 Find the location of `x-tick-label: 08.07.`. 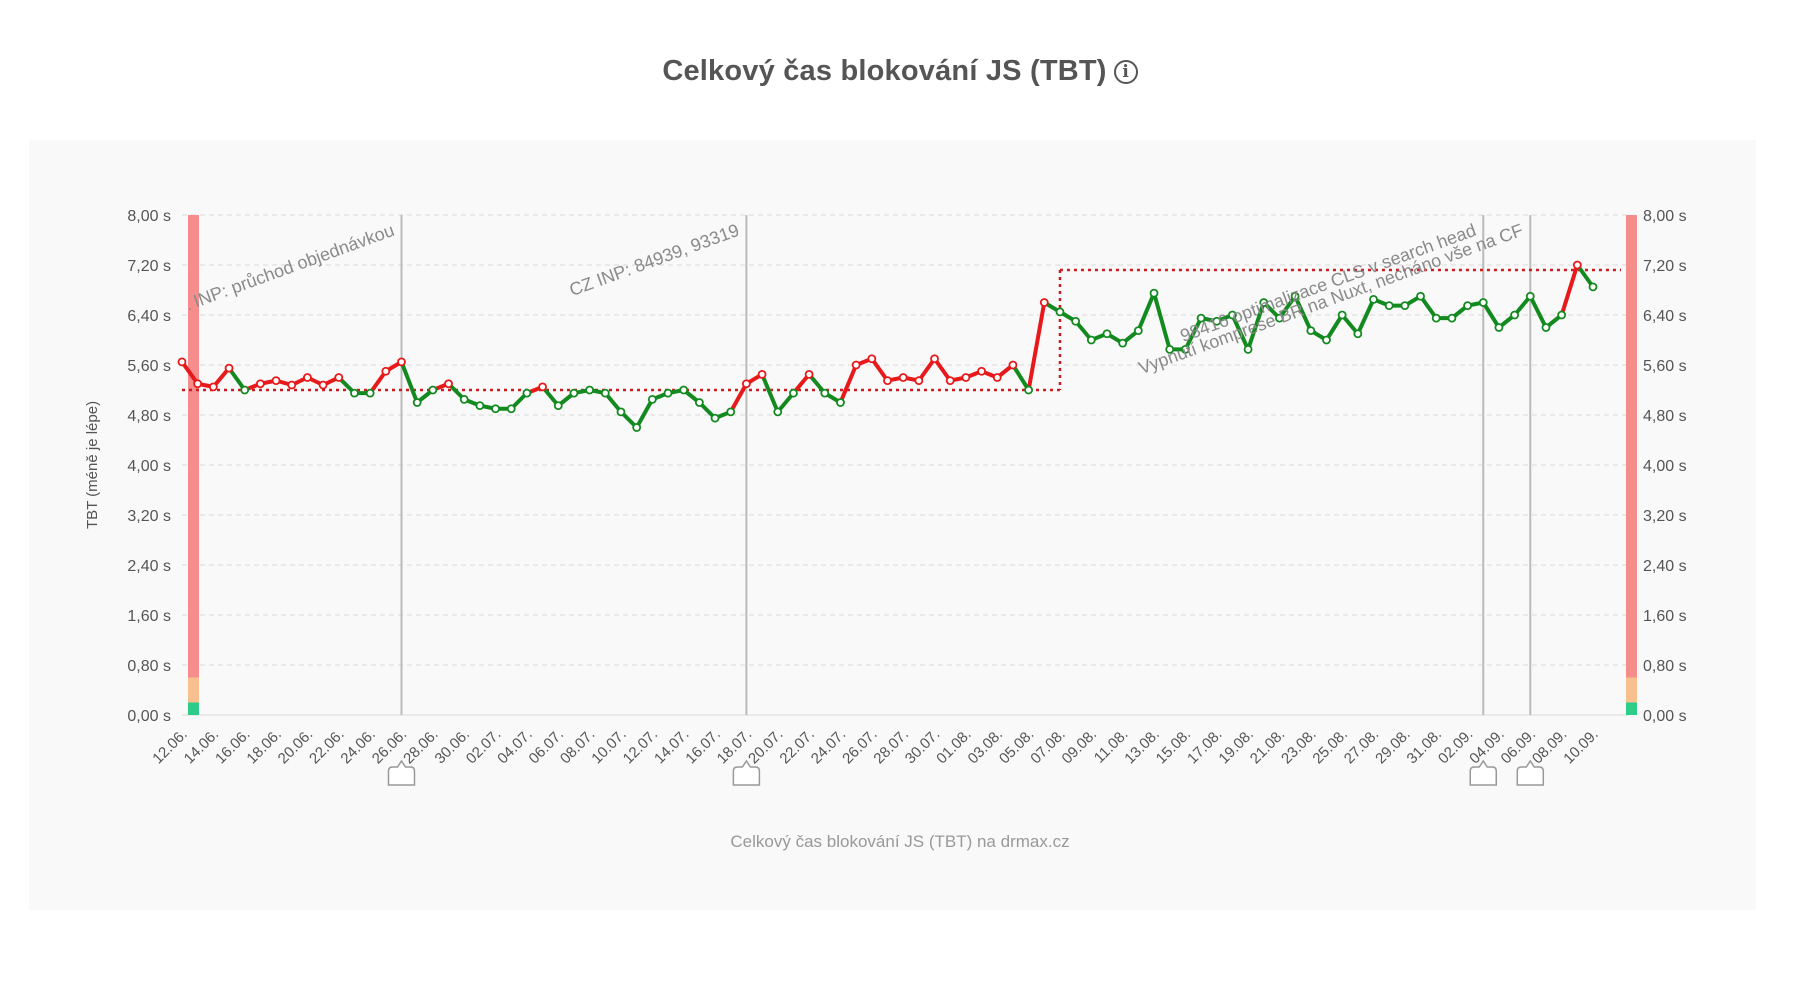

x-tick-label: 08.07. is located at coordinates (578, 747).